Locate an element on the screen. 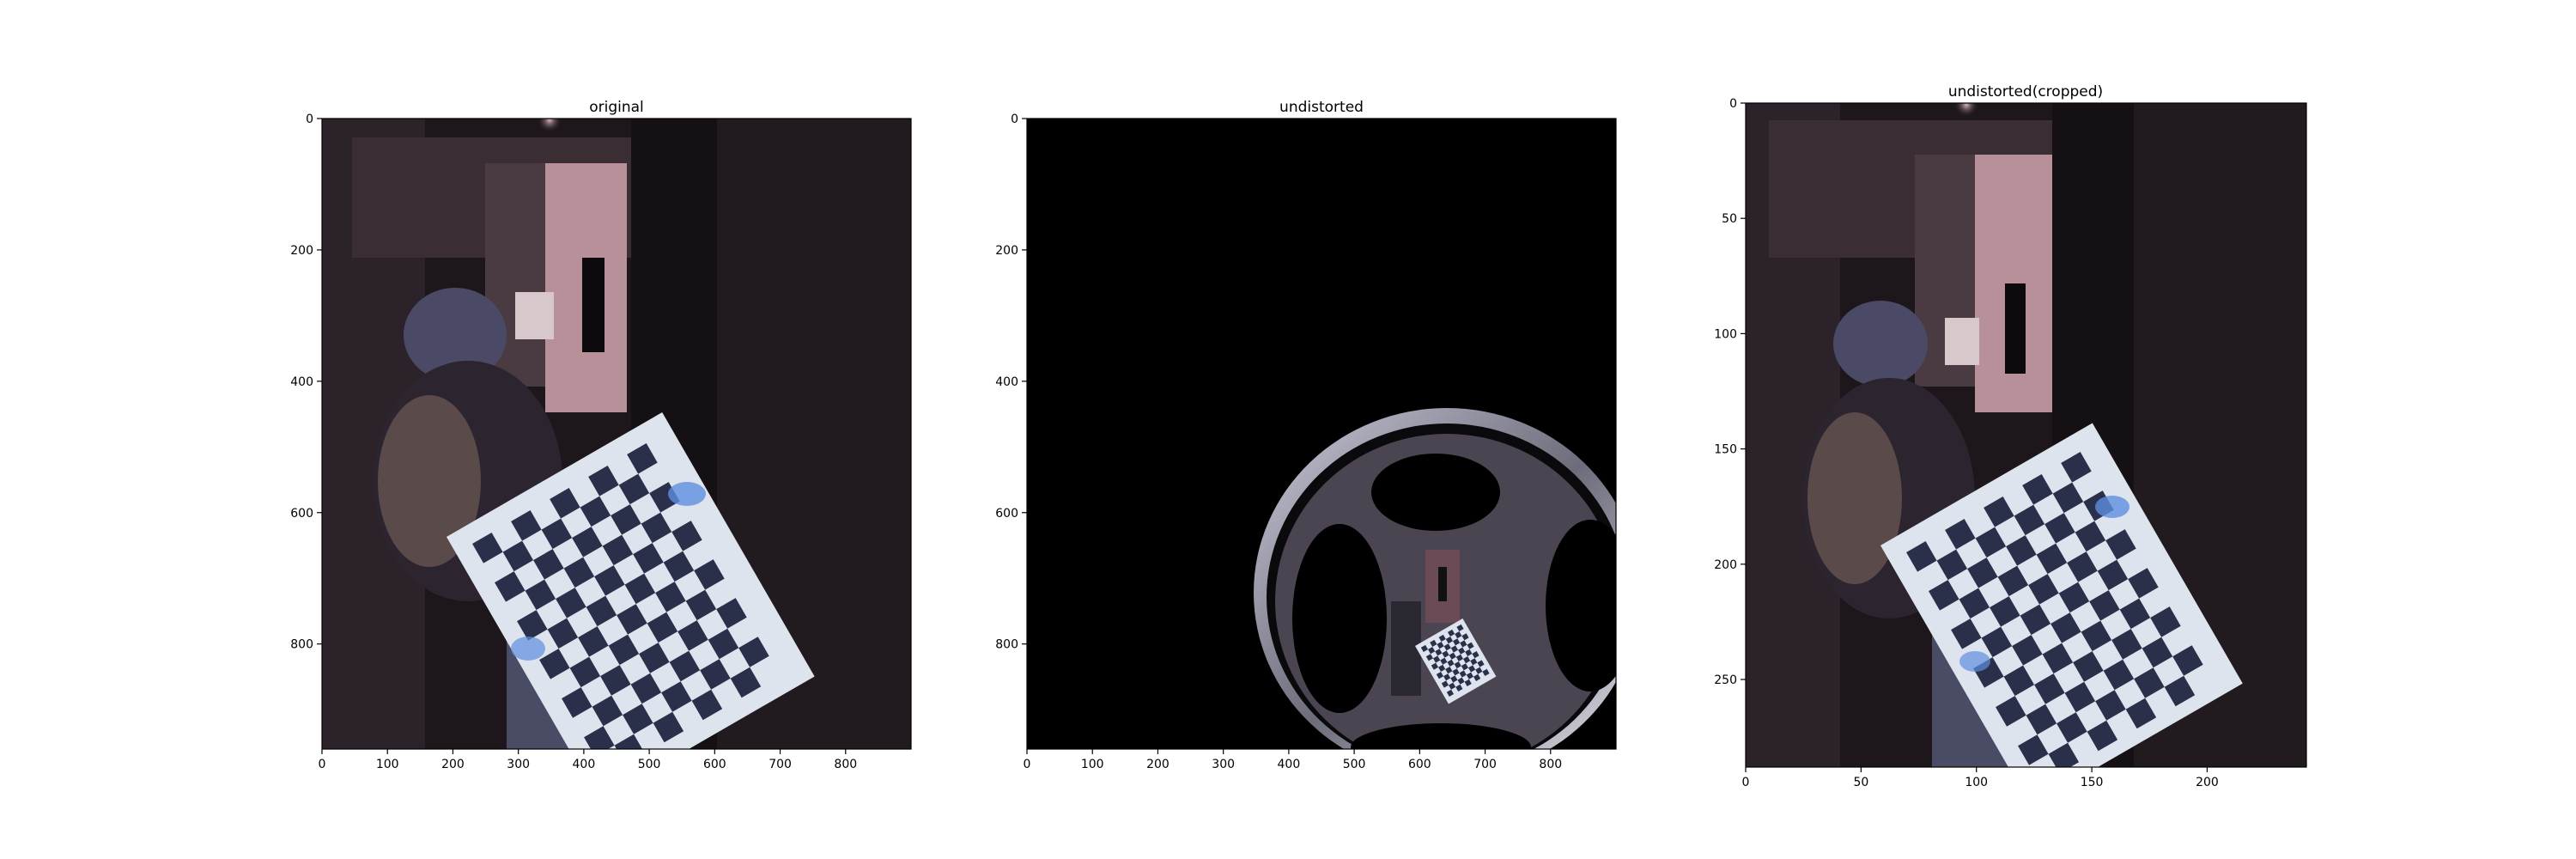  checkerboard-original is located at coordinates (631, 580).